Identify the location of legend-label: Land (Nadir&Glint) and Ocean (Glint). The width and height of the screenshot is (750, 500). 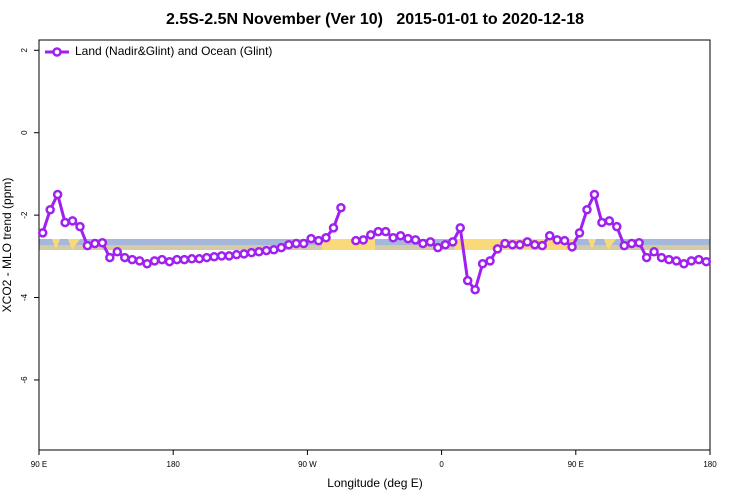
(173, 51).